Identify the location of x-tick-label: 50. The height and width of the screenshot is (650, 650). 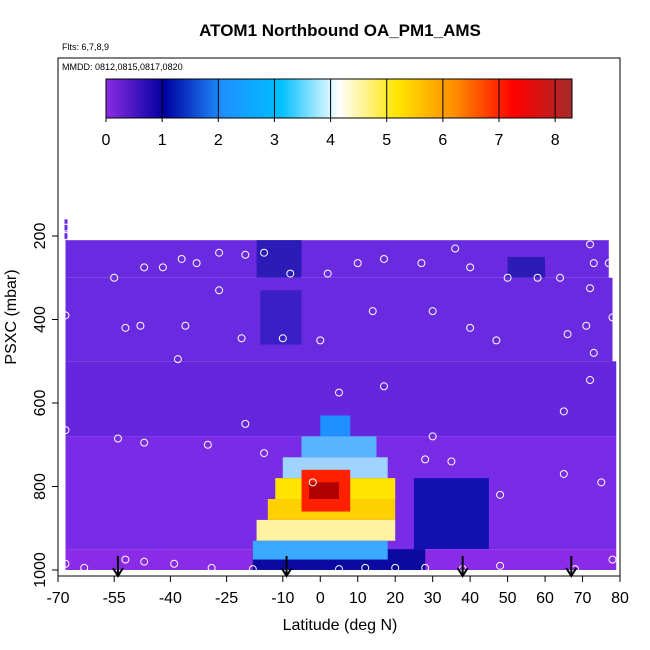
(508, 598).